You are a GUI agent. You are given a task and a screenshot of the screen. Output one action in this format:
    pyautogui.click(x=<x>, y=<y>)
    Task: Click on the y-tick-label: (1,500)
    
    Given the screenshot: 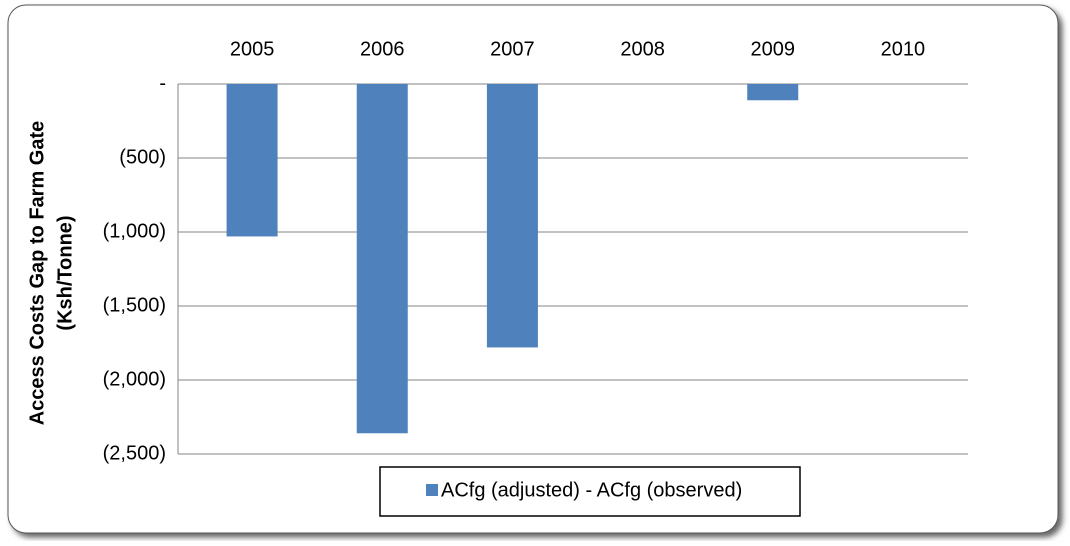 What is the action you would take?
    pyautogui.click(x=134, y=305)
    